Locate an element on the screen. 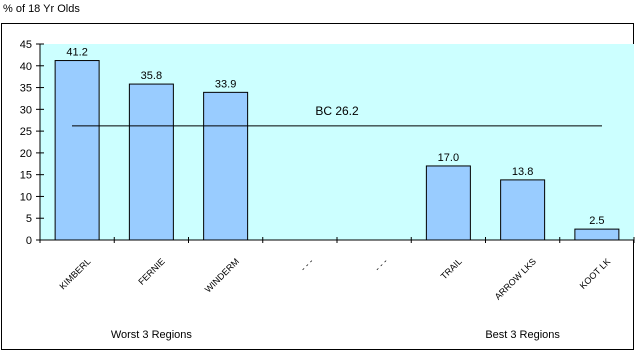  y-tick-label: 0 is located at coordinates (29, 241).